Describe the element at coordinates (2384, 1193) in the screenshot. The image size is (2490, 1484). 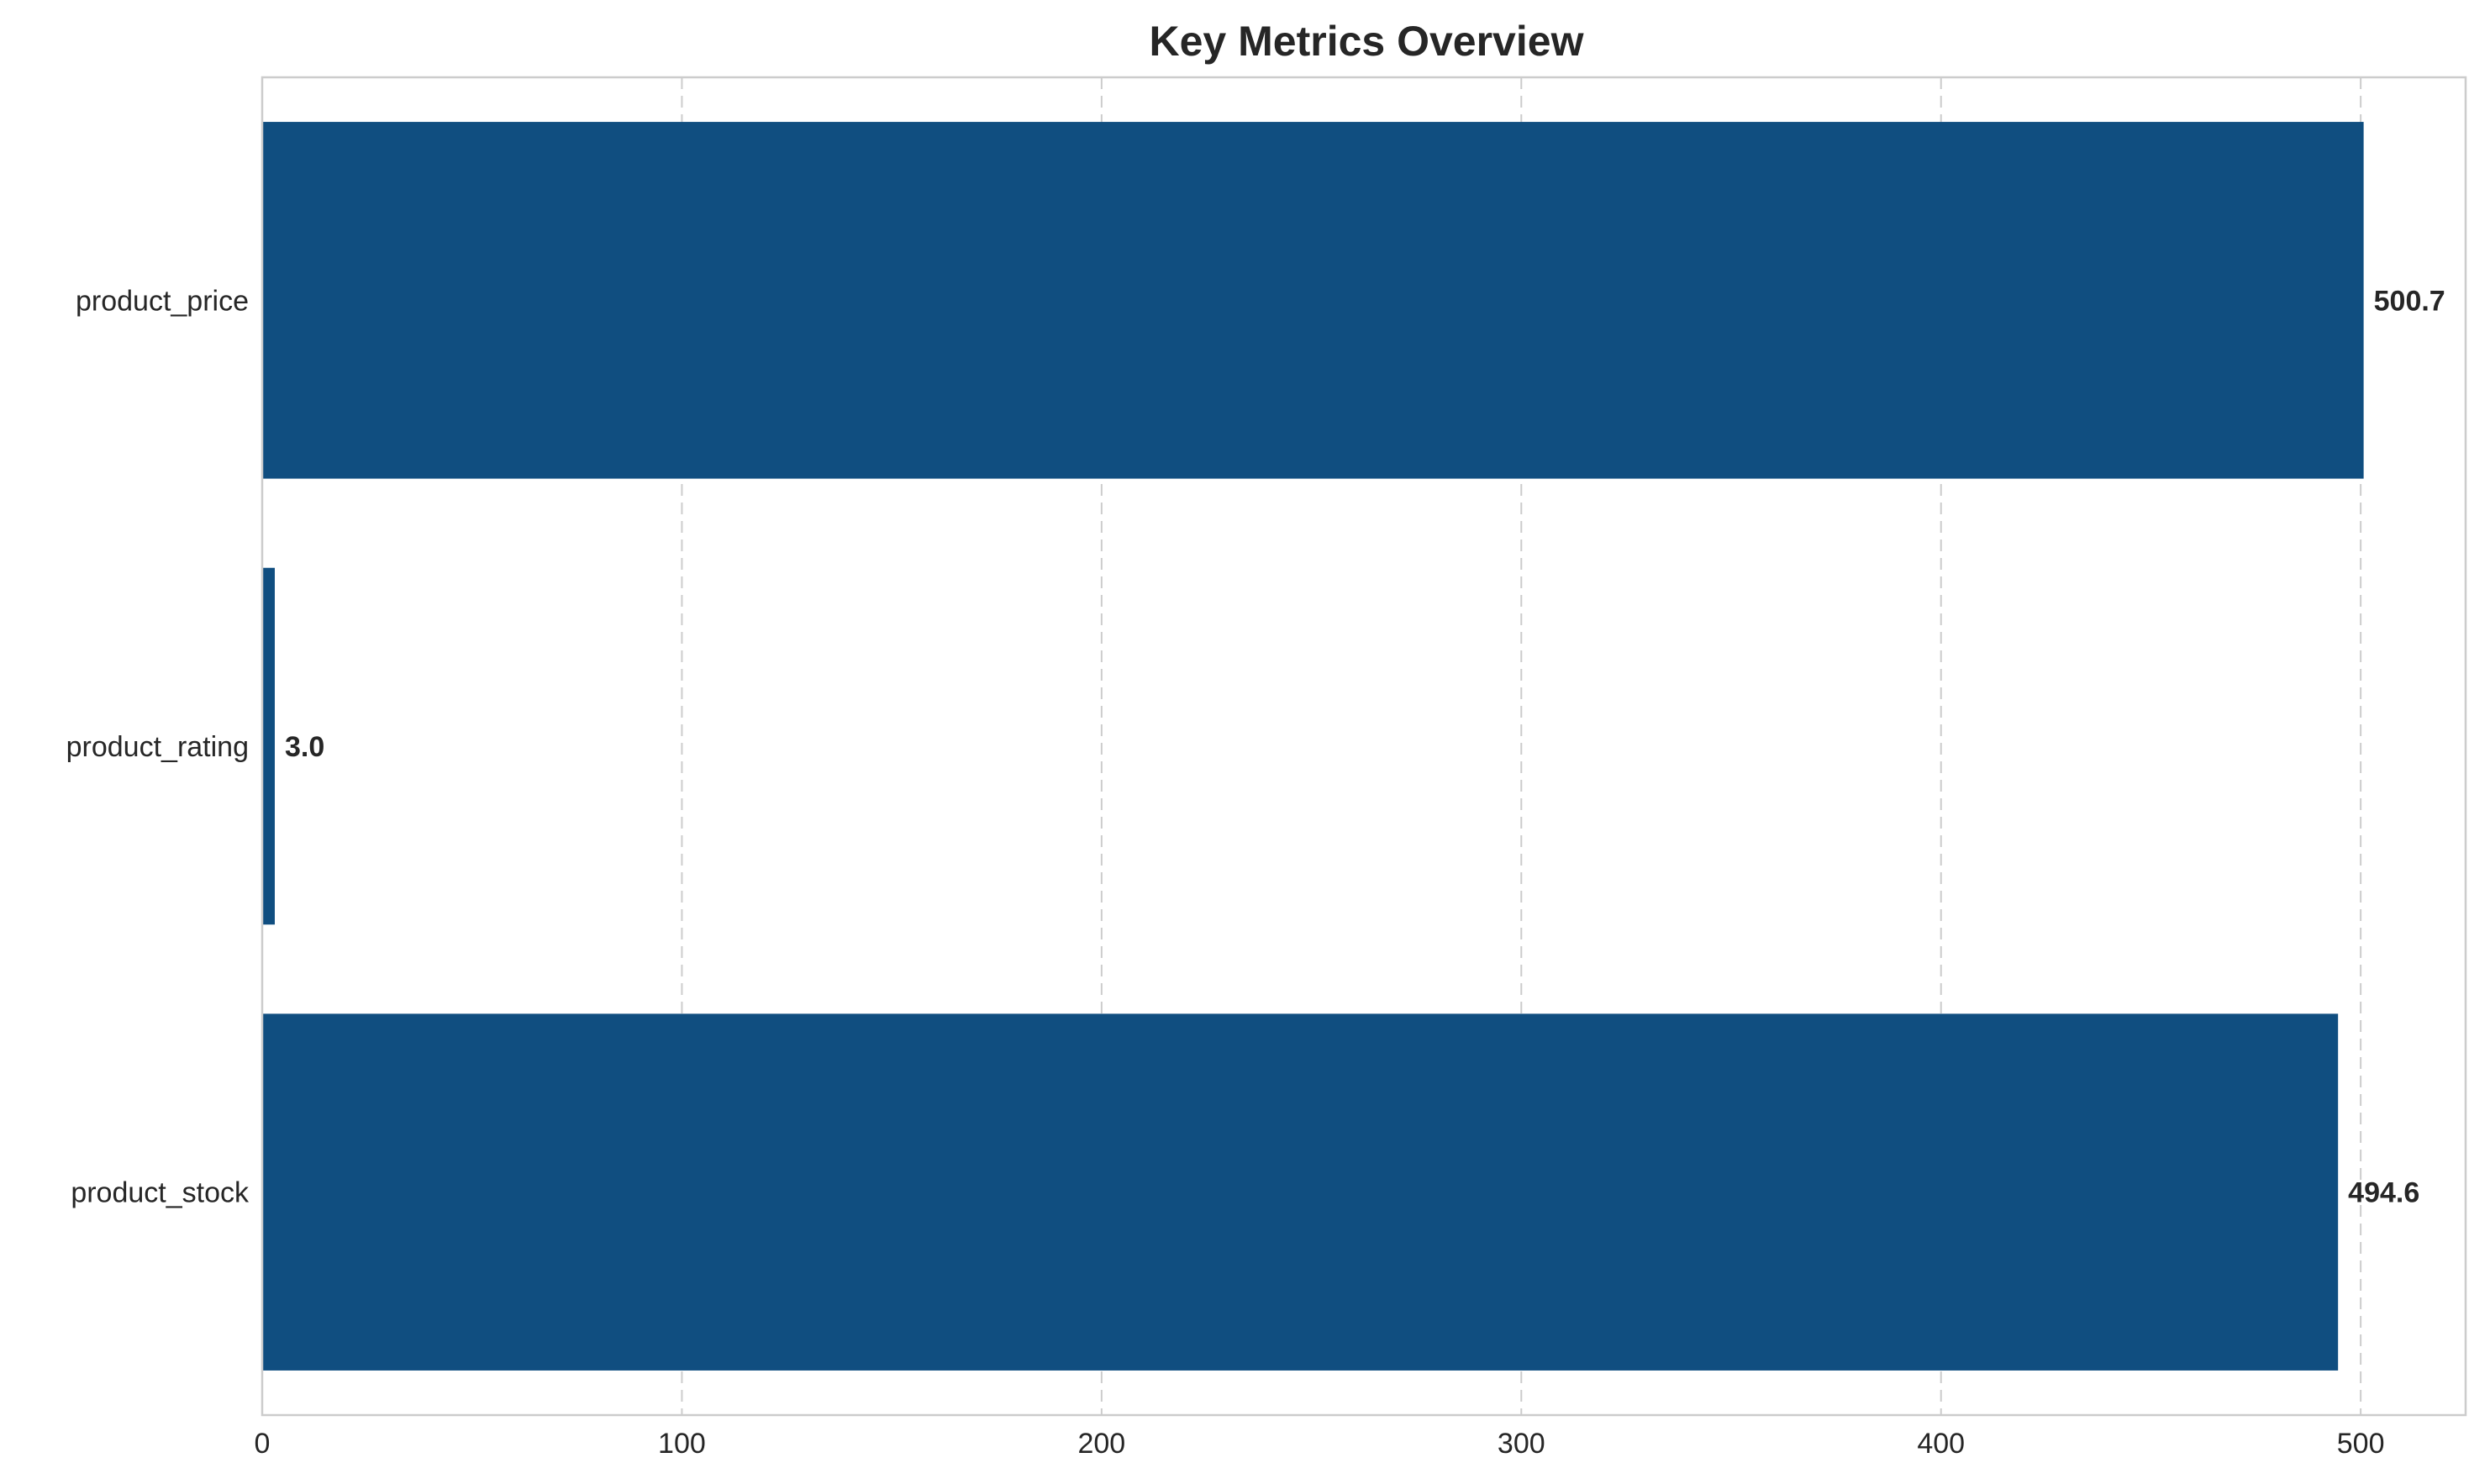
I see `data-label-product_stock: 494.6` at that location.